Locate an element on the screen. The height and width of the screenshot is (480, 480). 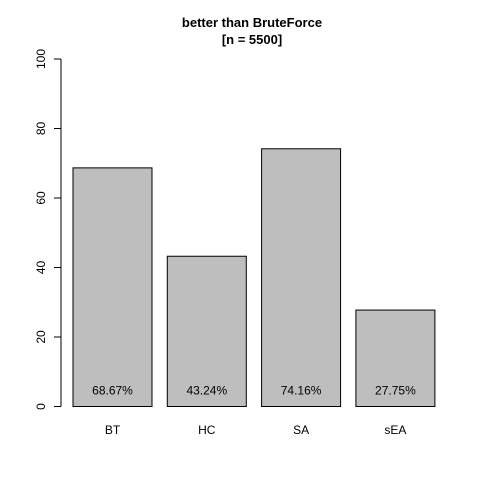
chart-subtitle: [n = 5500] is located at coordinates (252, 39).